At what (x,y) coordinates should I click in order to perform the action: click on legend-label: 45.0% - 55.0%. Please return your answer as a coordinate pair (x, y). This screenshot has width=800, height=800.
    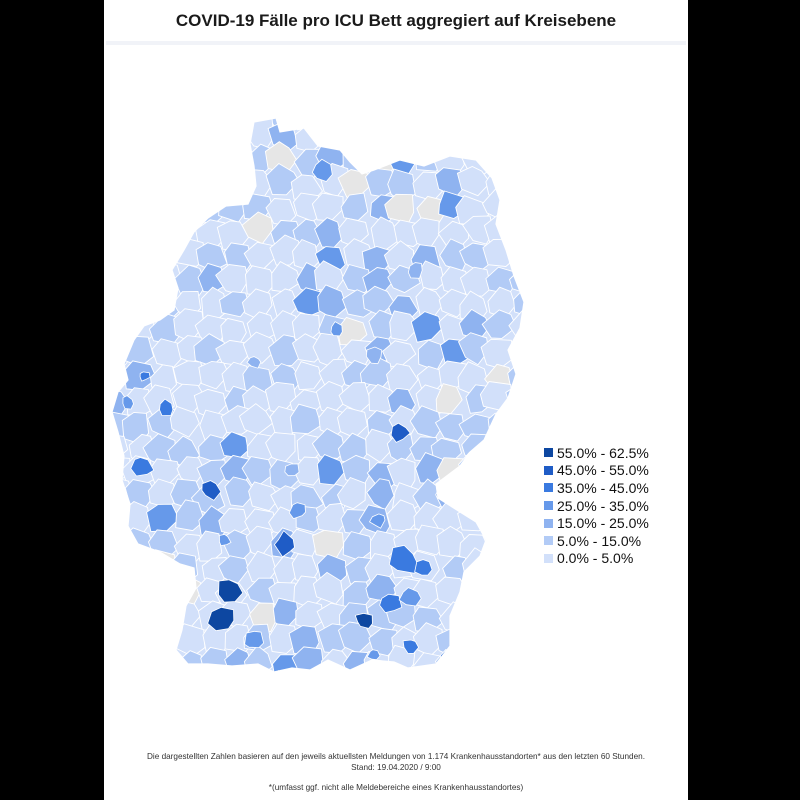
    Looking at the image, I should click on (603, 470).